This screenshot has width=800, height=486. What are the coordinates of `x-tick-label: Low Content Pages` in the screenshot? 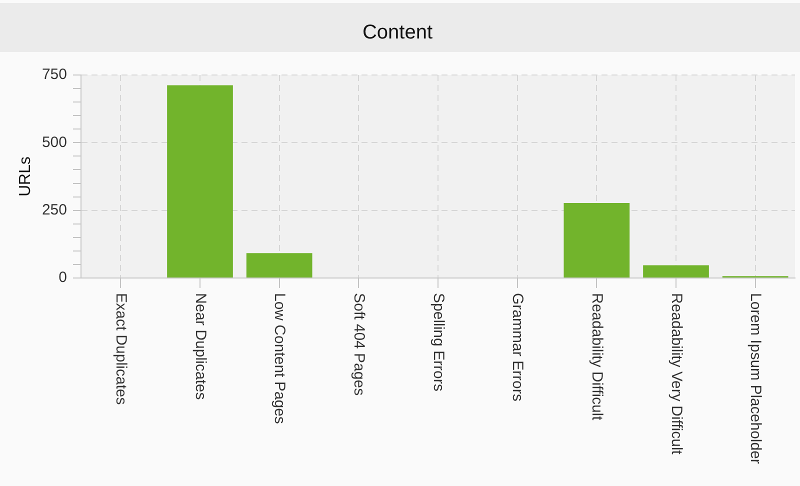 It's located at (279, 358).